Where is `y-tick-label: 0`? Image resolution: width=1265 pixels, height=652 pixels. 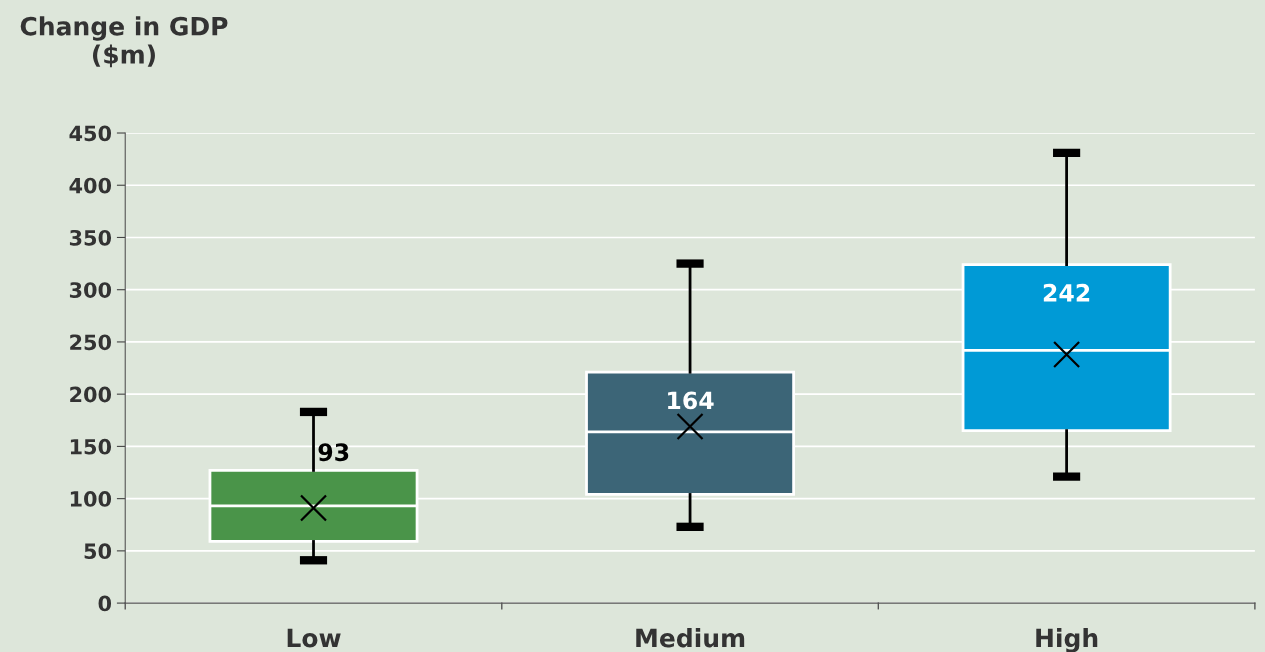 y-tick-label: 0 is located at coordinates (105, 603).